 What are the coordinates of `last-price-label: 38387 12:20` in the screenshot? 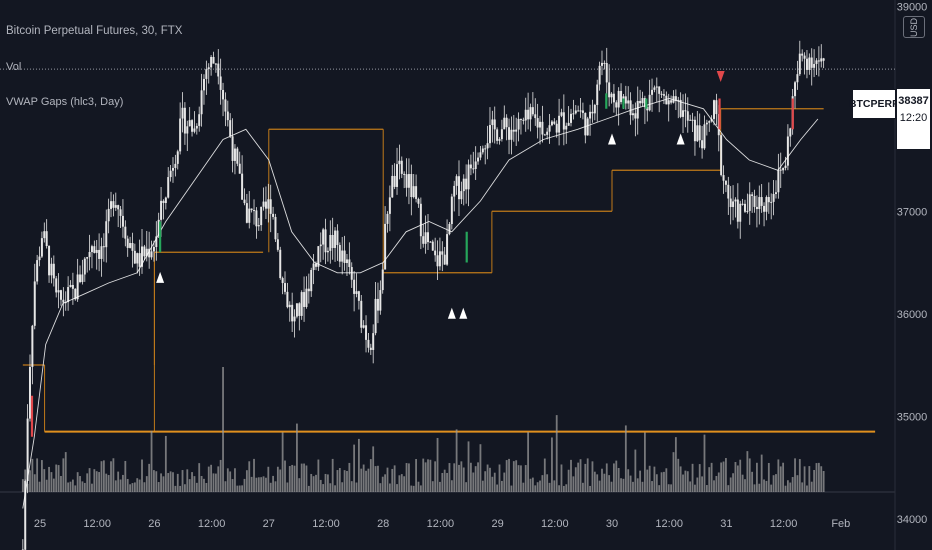 It's located at (913, 119).